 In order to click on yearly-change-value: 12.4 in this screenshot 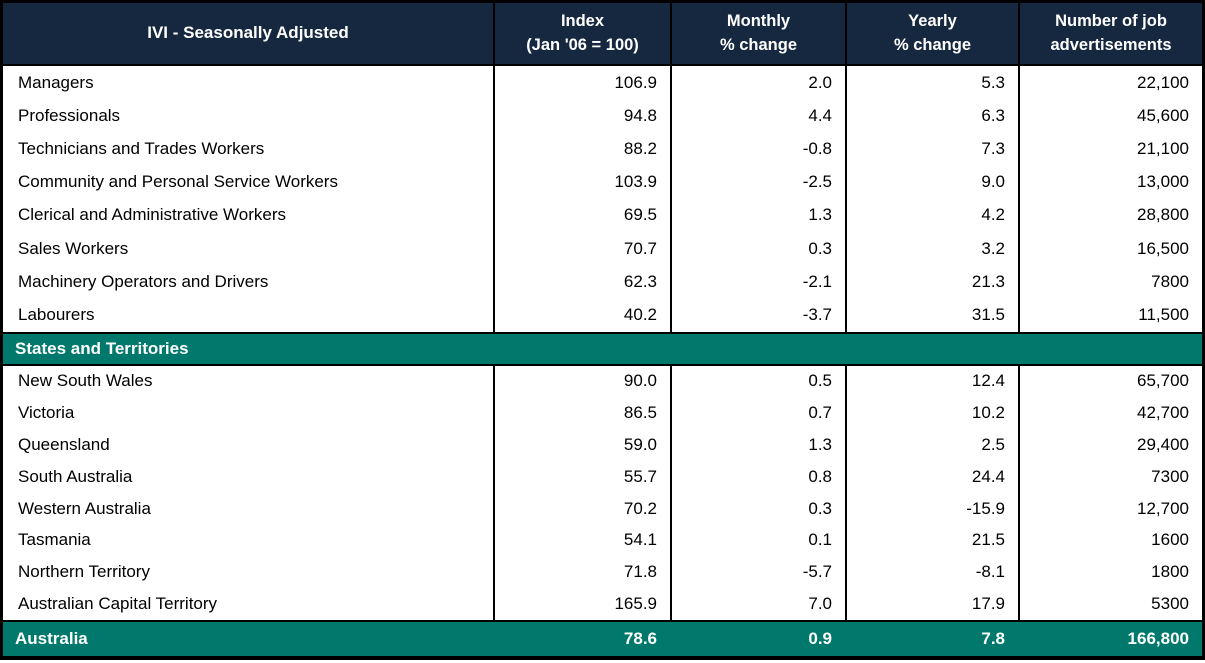, I will do `click(931, 381)`.